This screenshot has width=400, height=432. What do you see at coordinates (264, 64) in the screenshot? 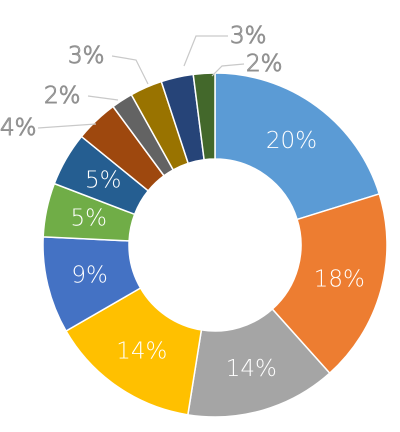
I see `data-label-12: 2%` at bounding box center [264, 64].